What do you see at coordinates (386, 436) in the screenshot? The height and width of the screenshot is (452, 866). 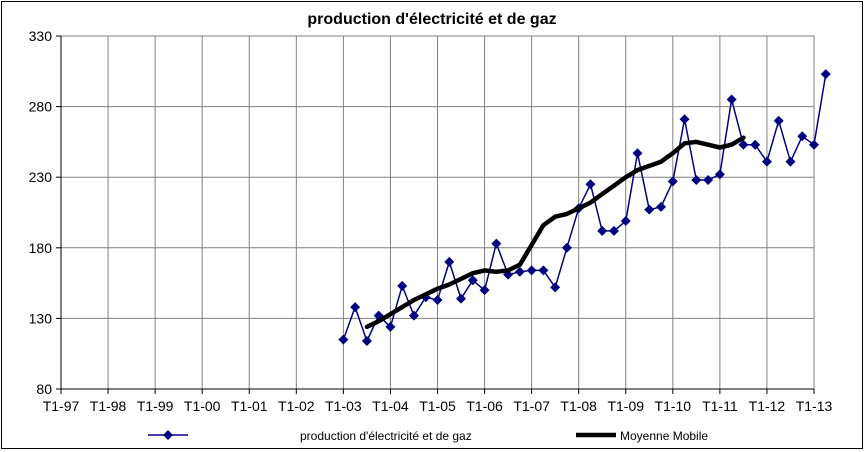 I see `legend-label-production: production d'électricité et de gaz` at bounding box center [386, 436].